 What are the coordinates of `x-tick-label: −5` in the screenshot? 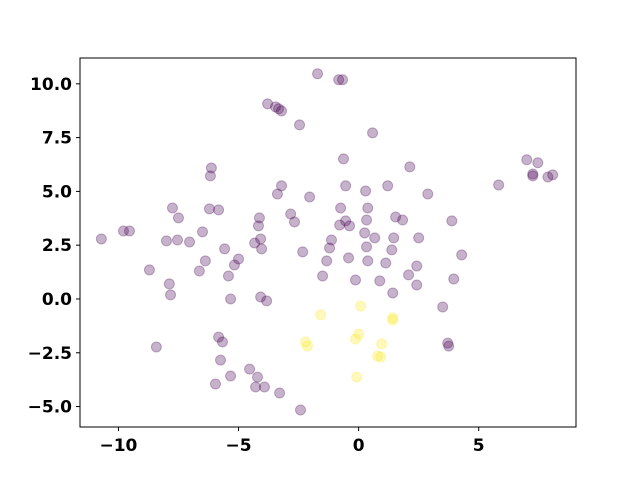 It's located at (238, 446).